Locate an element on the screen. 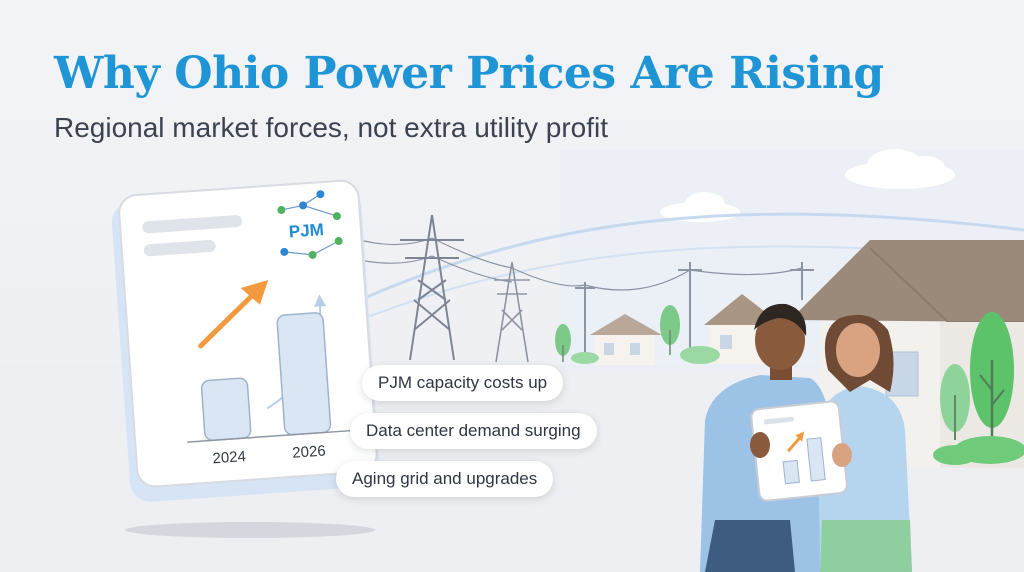  cloud-icon is located at coordinates (900, 169).